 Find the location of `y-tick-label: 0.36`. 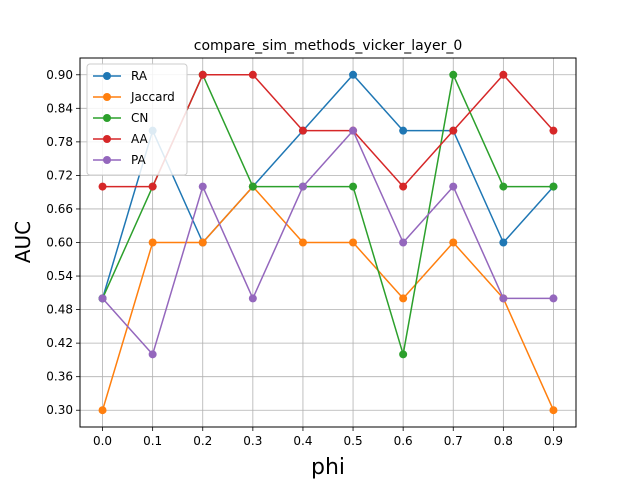

y-tick-label: 0.36 is located at coordinates (59, 377).